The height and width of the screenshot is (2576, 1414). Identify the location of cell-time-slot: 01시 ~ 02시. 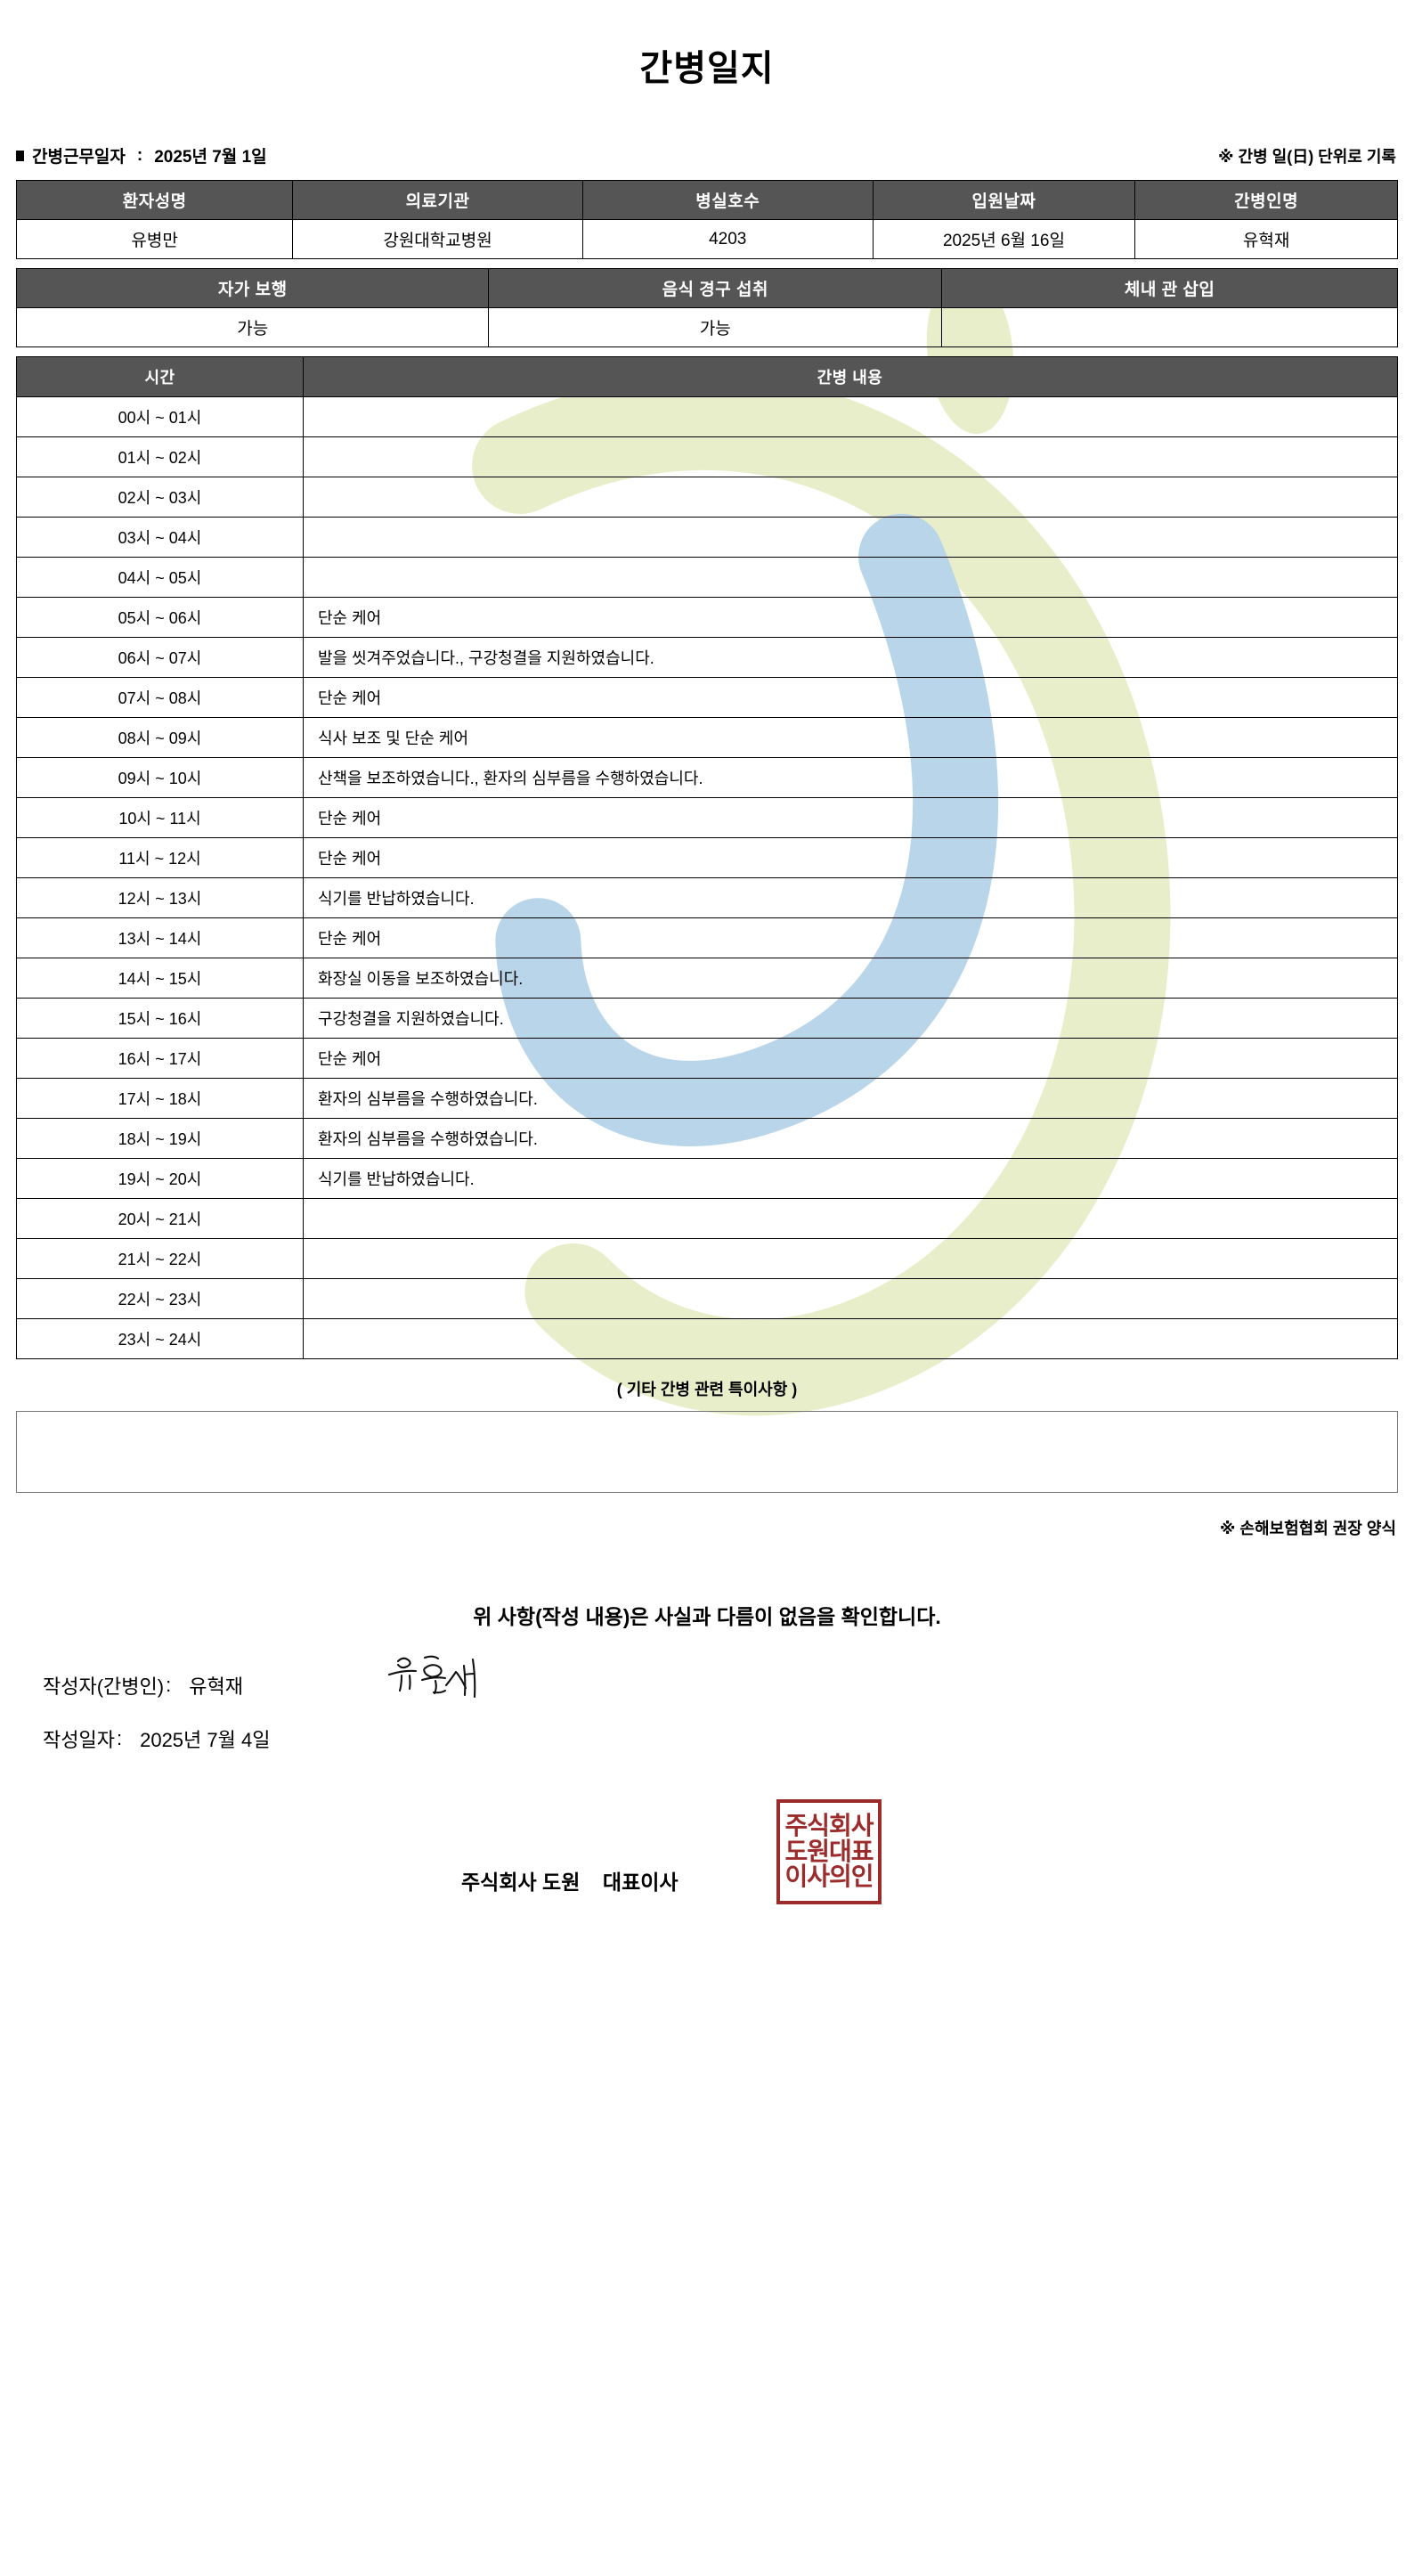
(160, 456).